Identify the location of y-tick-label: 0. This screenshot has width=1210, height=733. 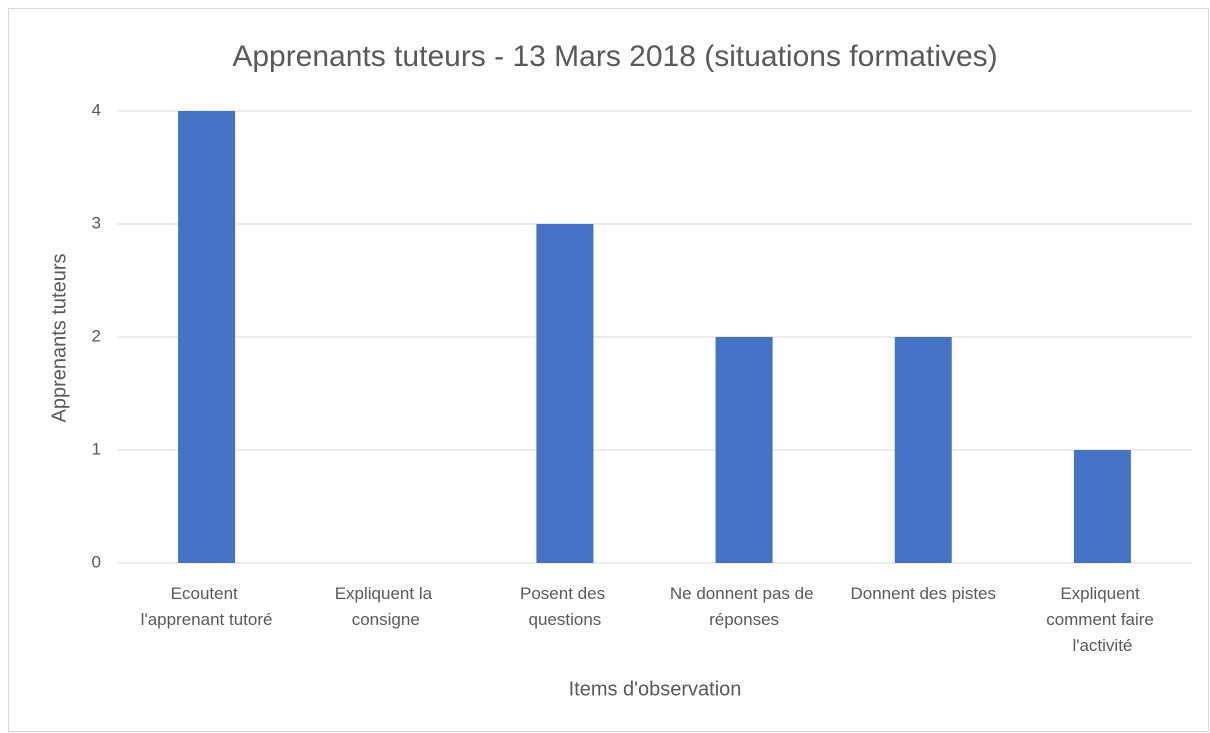
(96, 561).